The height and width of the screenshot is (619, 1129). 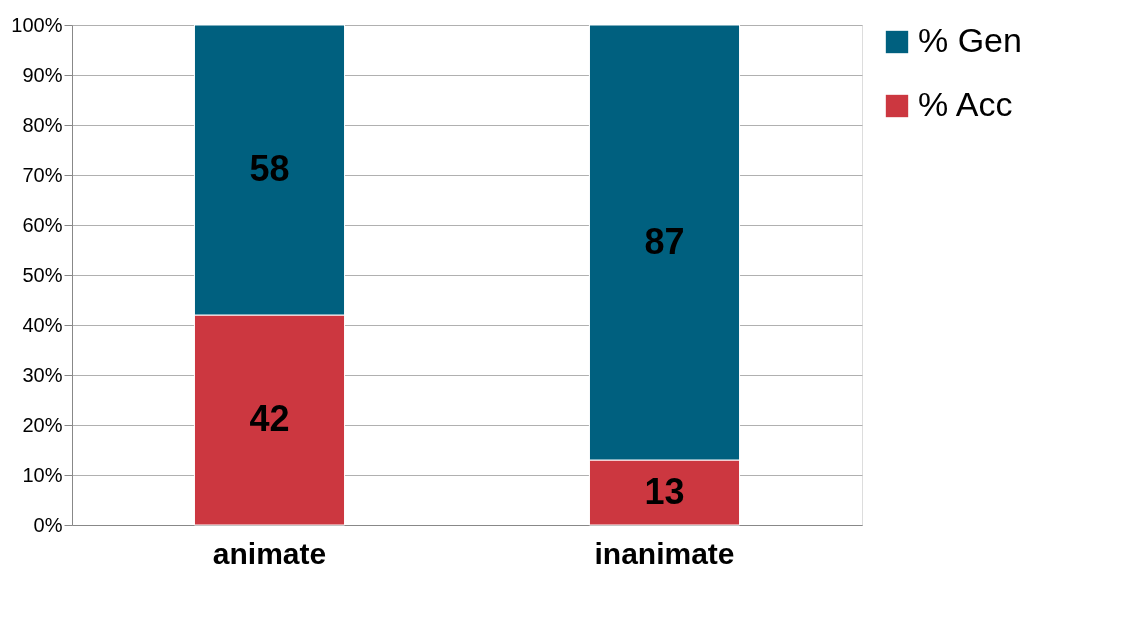 What do you see at coordinates (965, 104) in the screenshot?
I see `legend-label: % Acc` at bounding box center [965, 104].